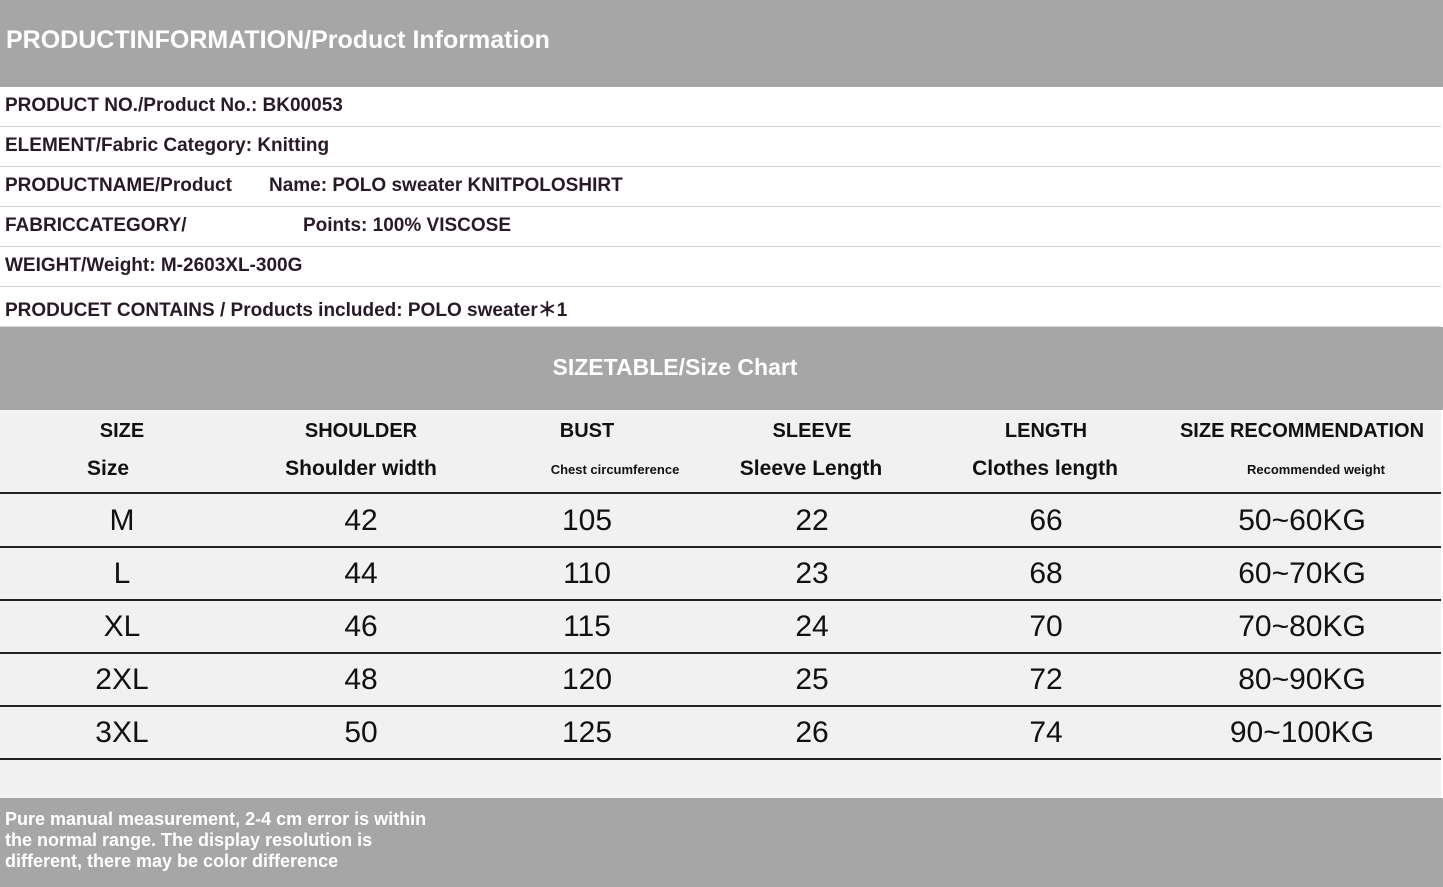 This screenshot has height=887, width=1443. What do you see at coordinates (1045, 468) in the screenshot?
I see `column-subheader: Clothes length` at bounding box center [1045, 468].